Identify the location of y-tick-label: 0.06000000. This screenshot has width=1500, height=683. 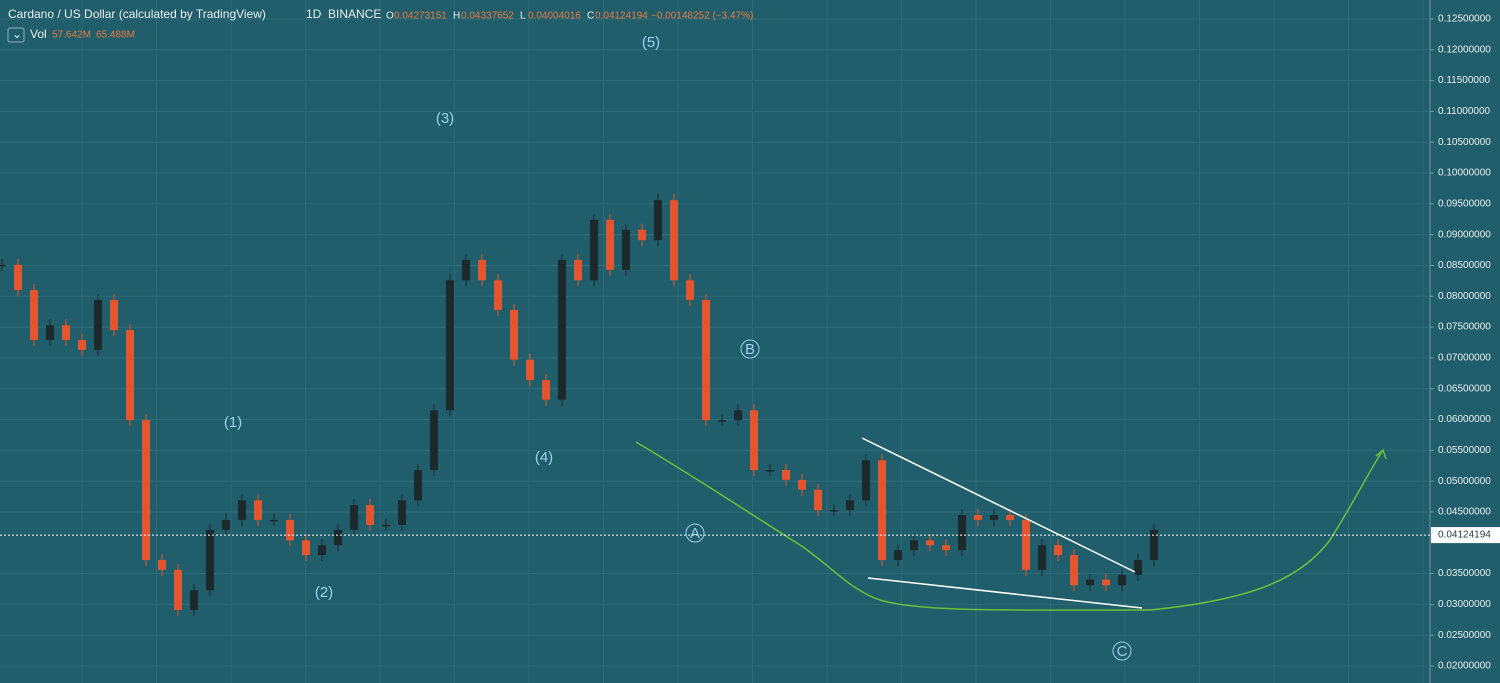
(1464, 419).